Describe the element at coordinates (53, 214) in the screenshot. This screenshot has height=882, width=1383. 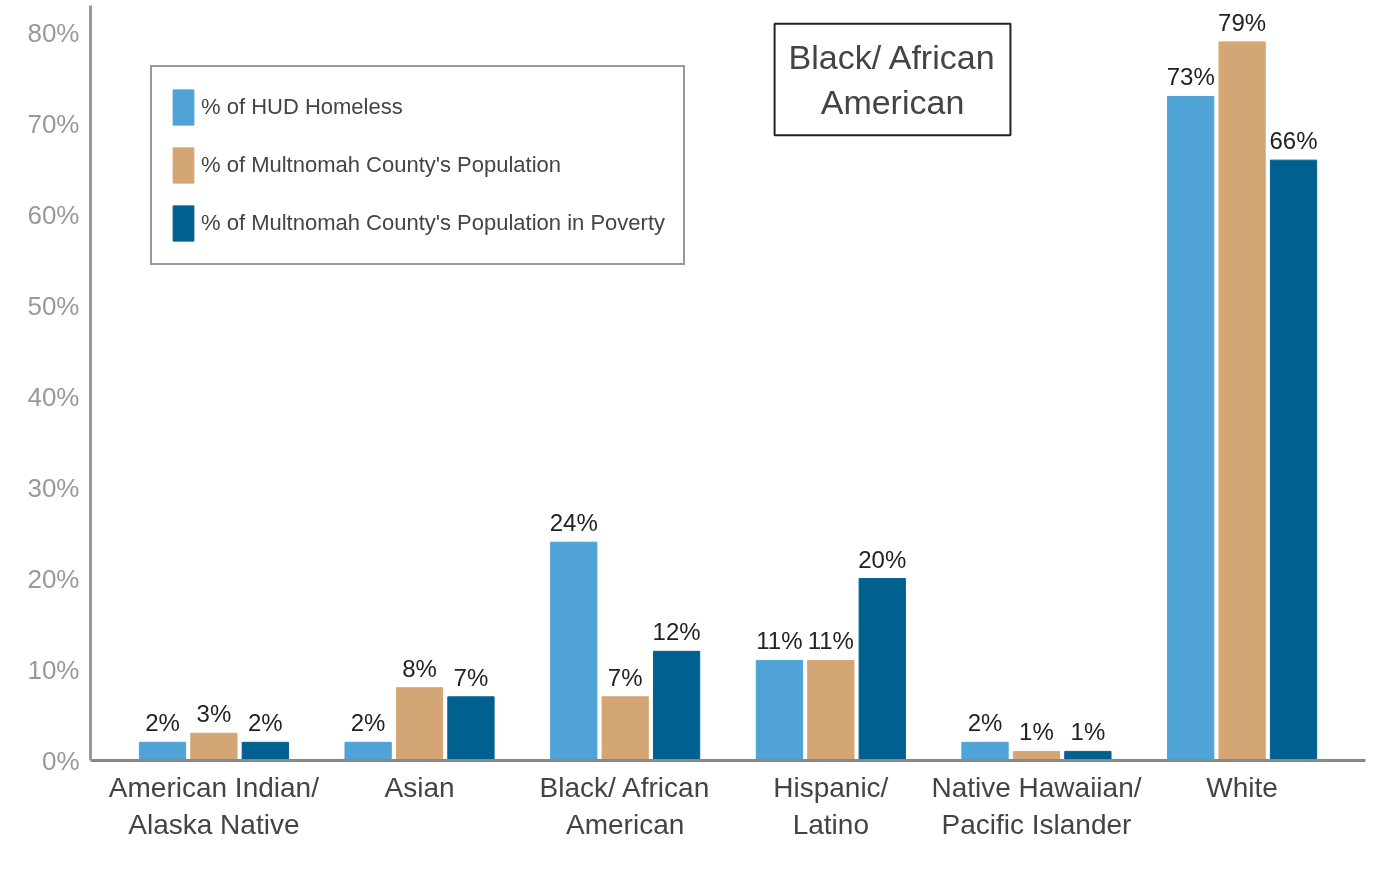
I see `y-tick-label: 60%` at that location.